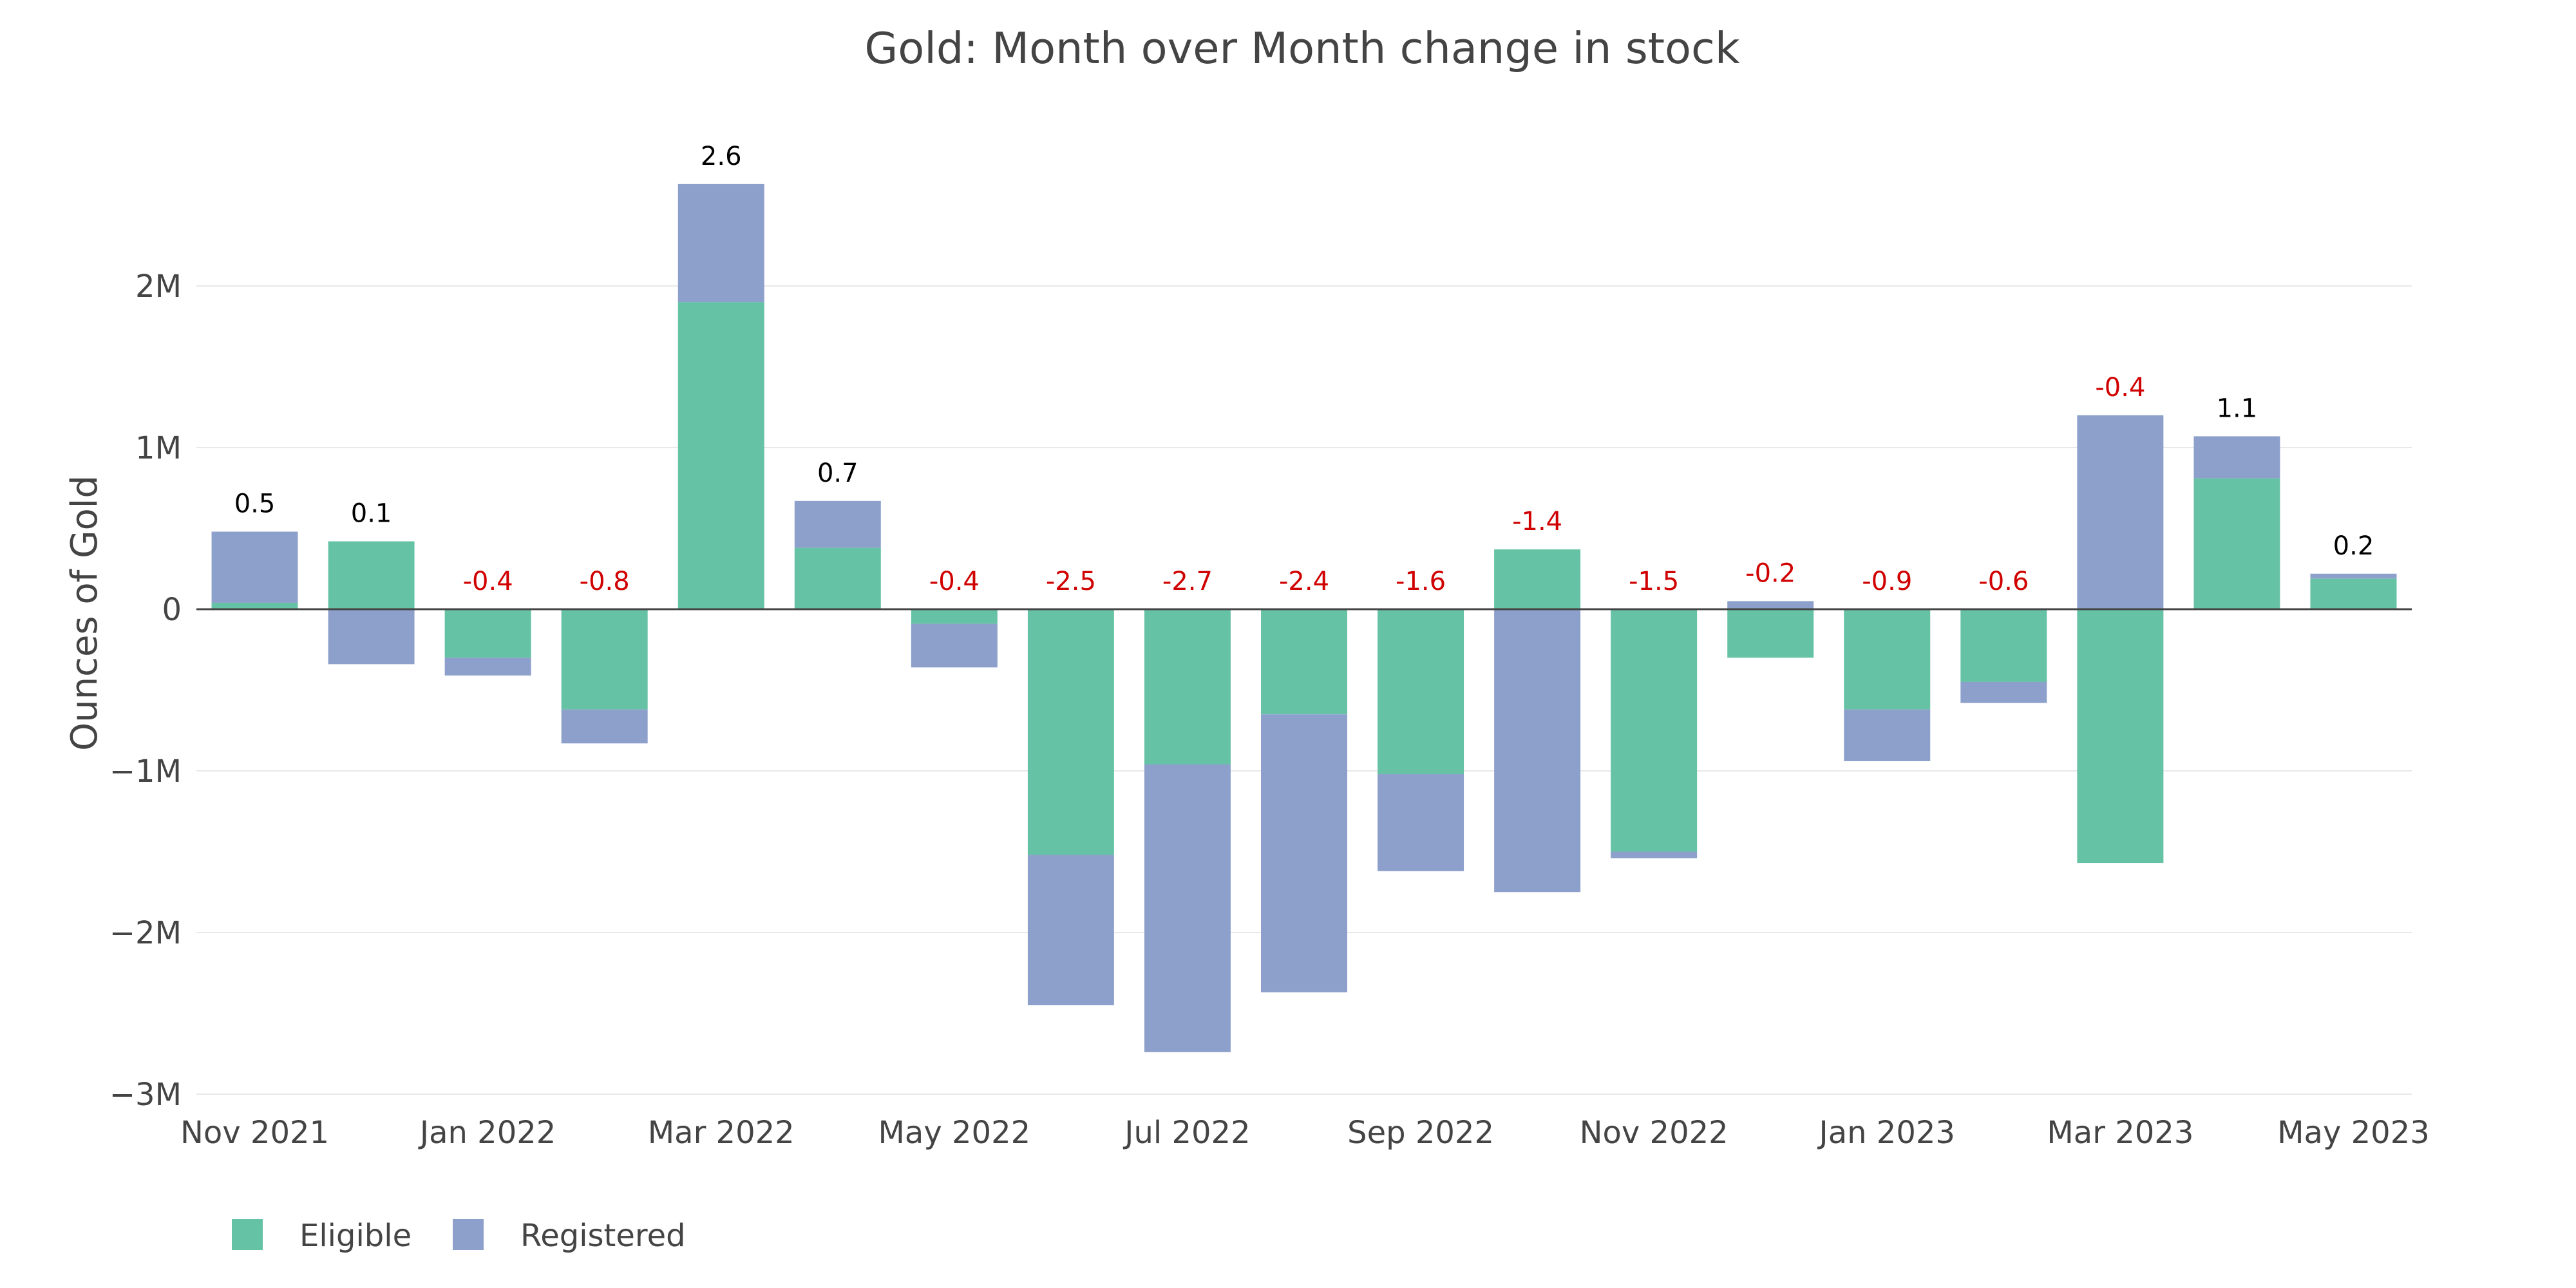 Image resolution: width=2576 pixels, height=1288 pixels. Describe the element at coordinates (371, 514) in the screenshot. I see `total-label: 0.1` at that location.